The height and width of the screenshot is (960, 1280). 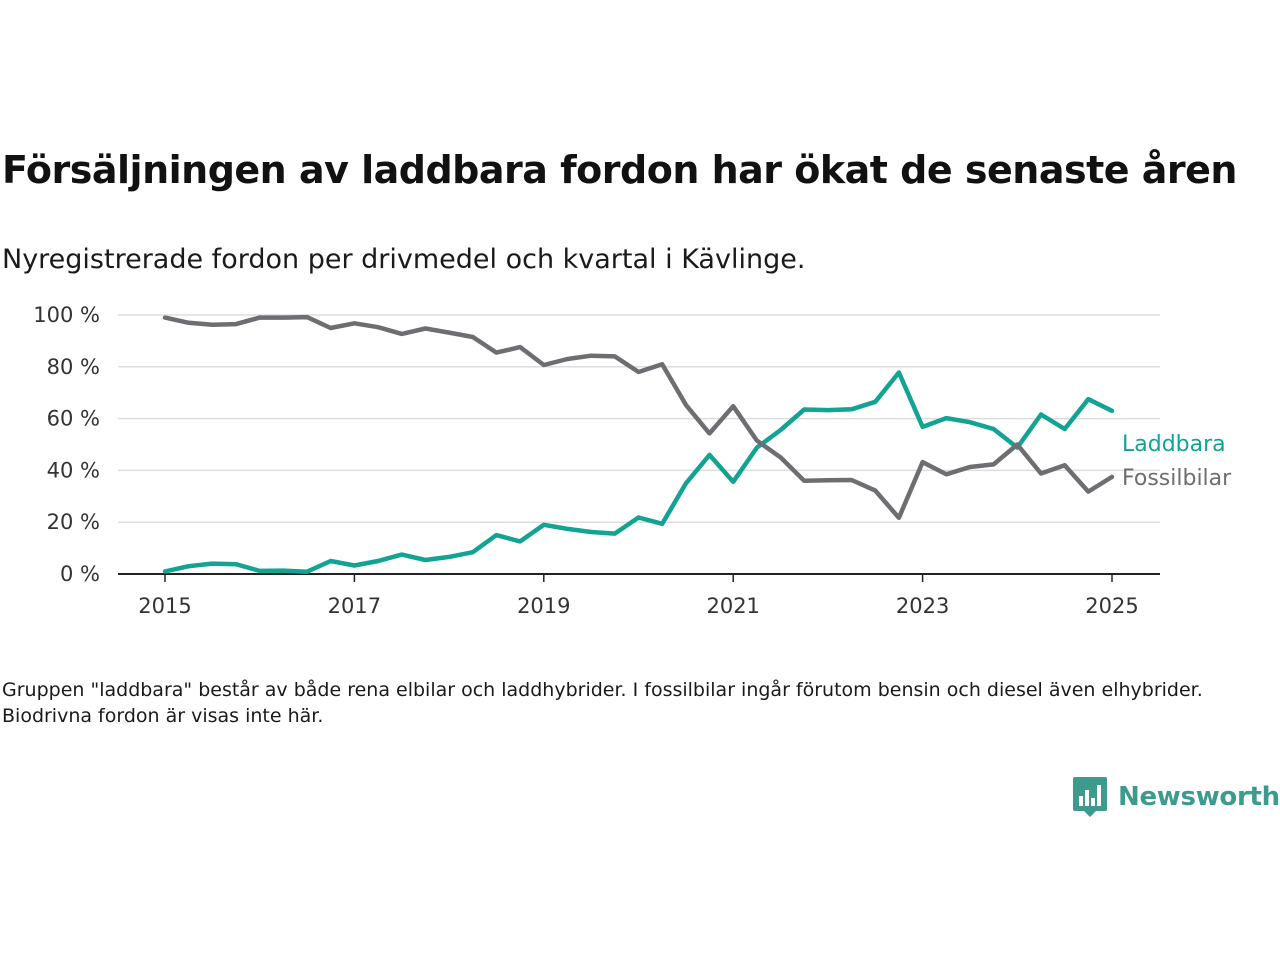 I want to click on x-axis-ticks: 2015 2017 2019 2021 2023 2025, so click(x=638, y=596).